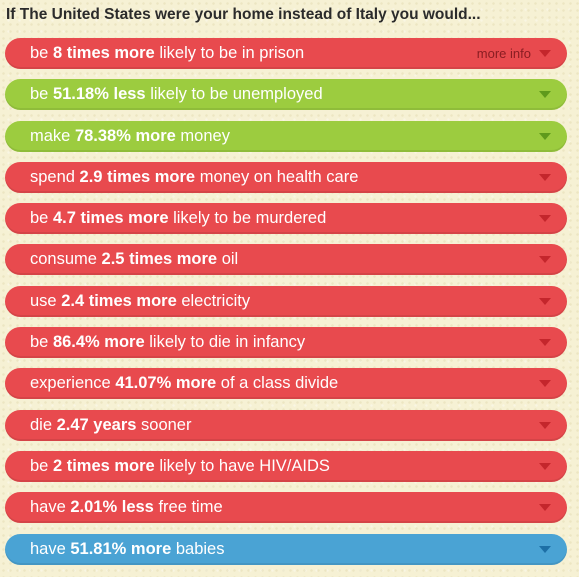 The image size is (579, 577). I want to click on row-suffix: money, so click(202, 135).